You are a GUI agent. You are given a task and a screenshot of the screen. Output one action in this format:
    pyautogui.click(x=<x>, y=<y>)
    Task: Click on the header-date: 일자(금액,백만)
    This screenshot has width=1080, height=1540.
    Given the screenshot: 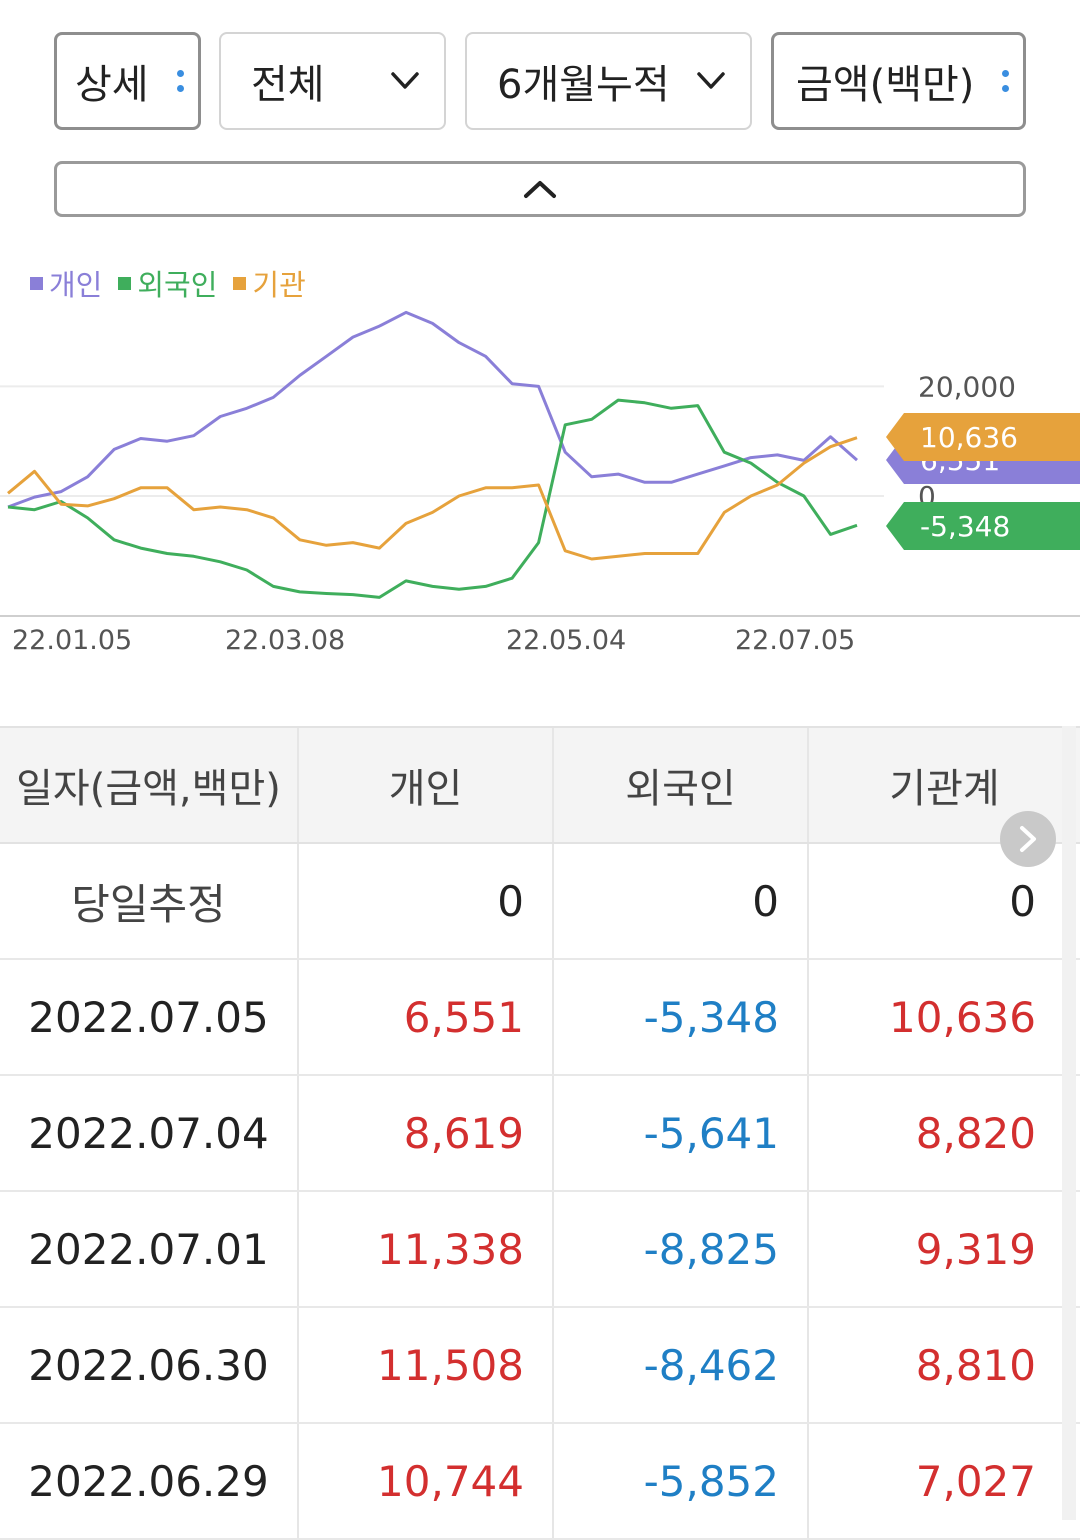 What is the action you would take?
    pyautogui.click(x=149, y=785)
    